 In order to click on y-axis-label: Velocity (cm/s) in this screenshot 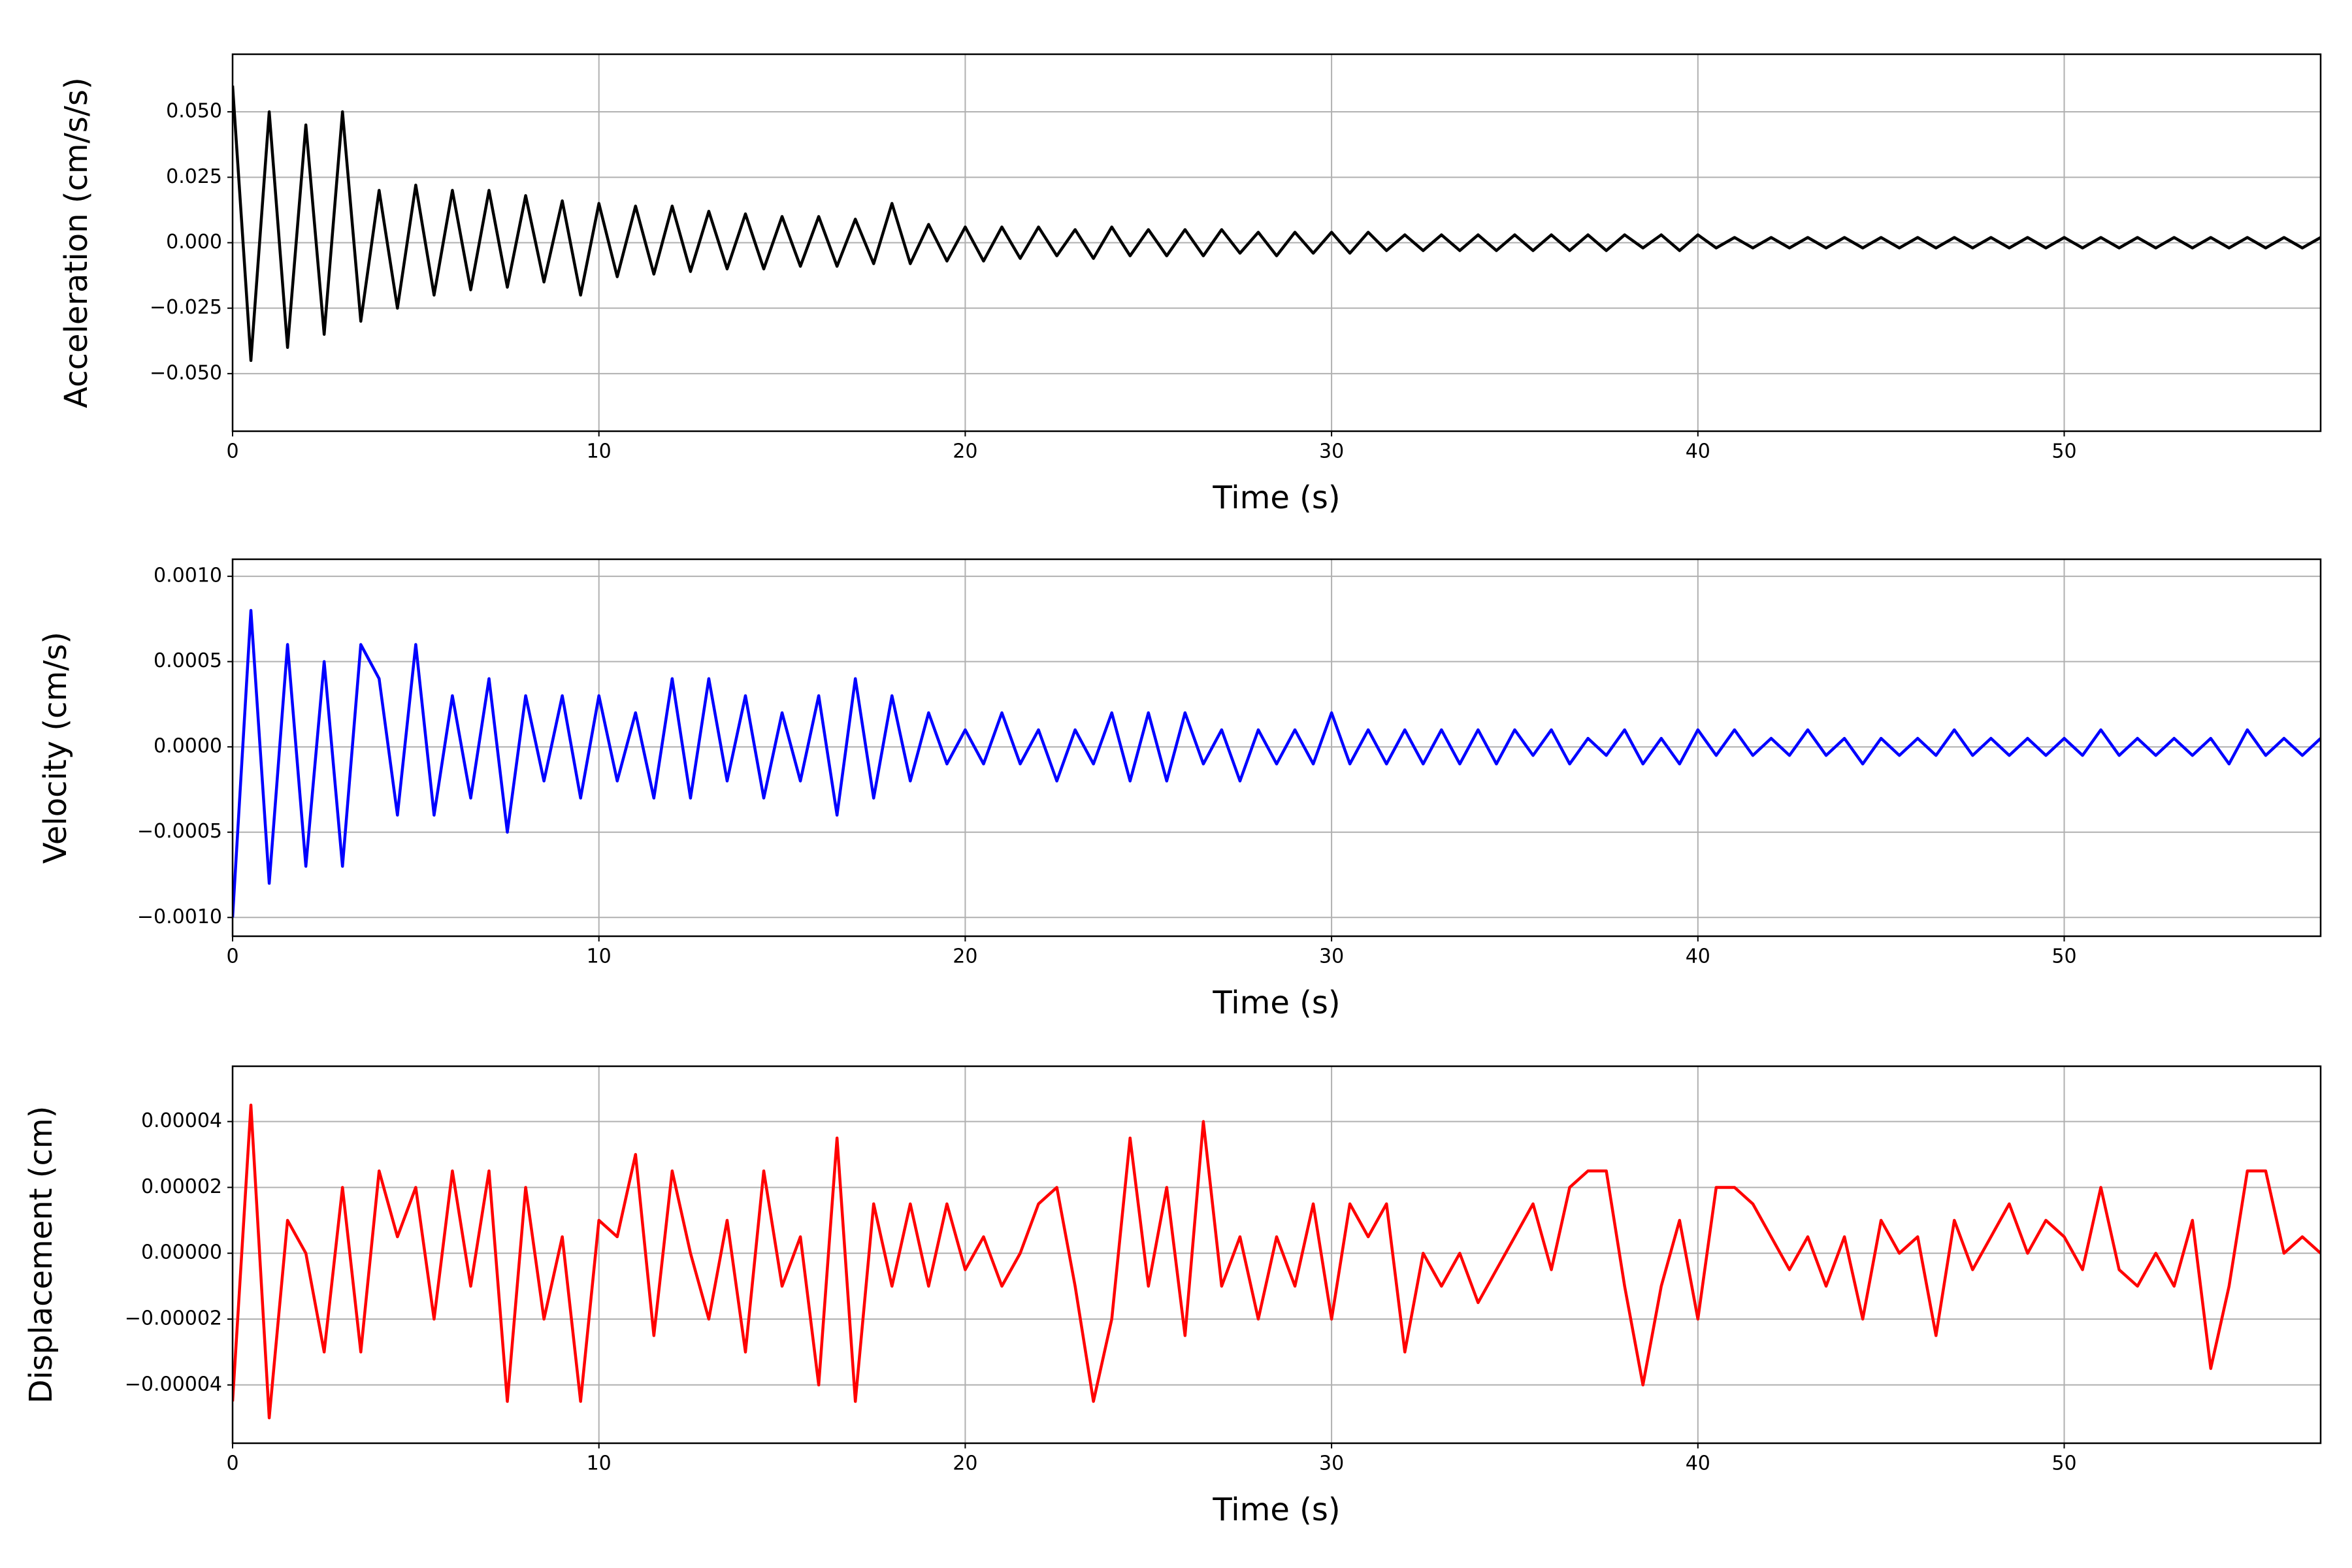, I will do `click(55, 748)`.